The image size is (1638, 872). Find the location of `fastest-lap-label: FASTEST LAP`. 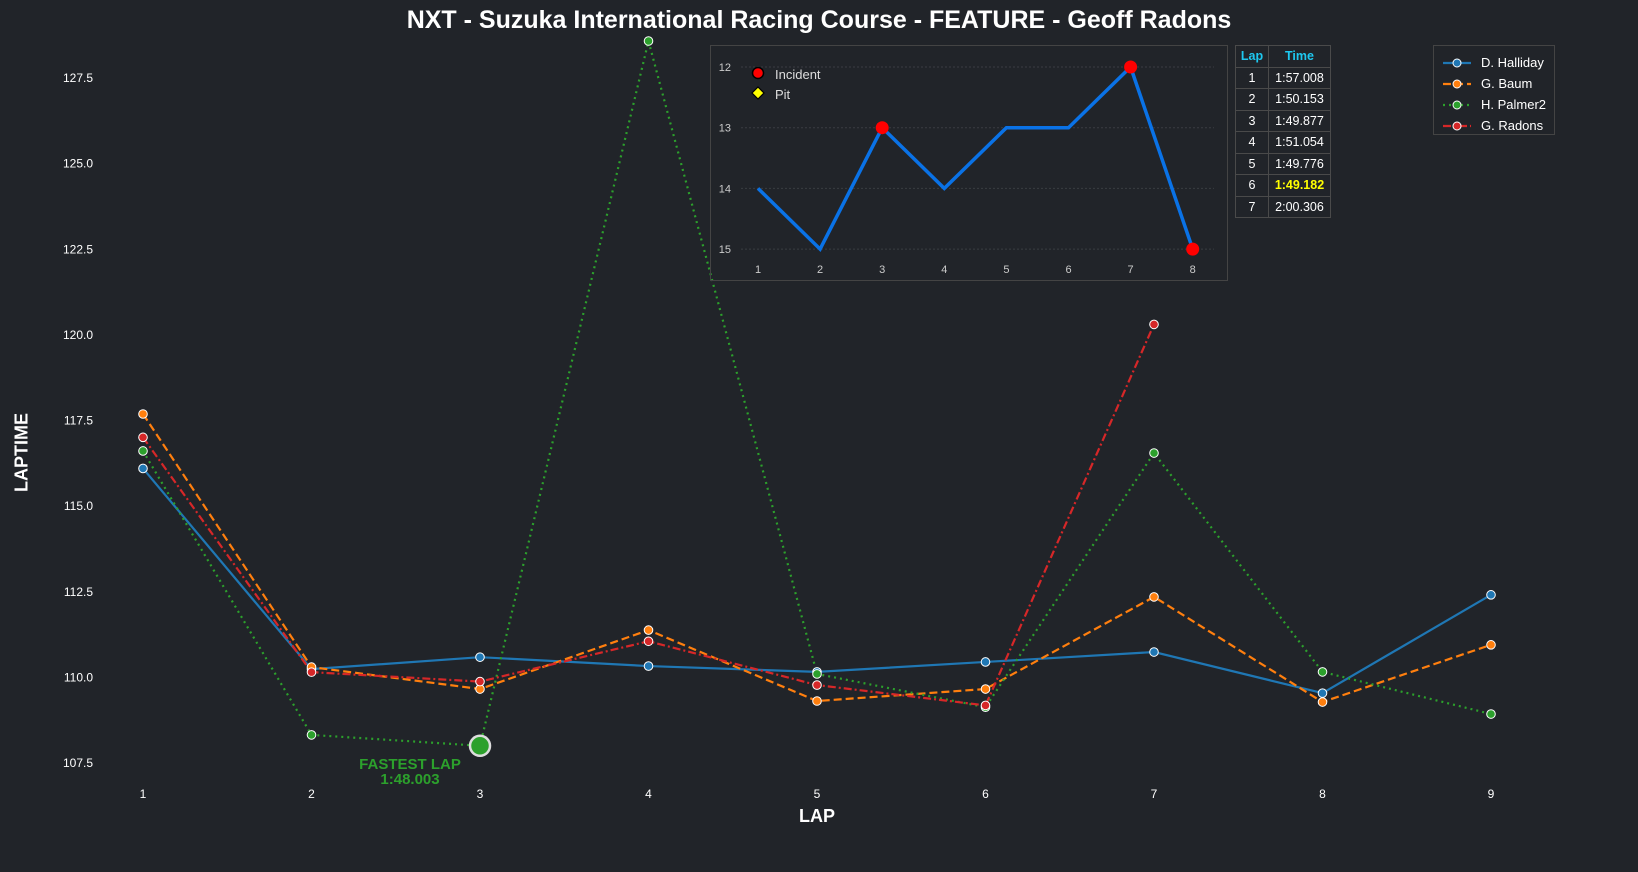

fastest-lap-label: FASTEST LAP is located at coordinates (410, 764).